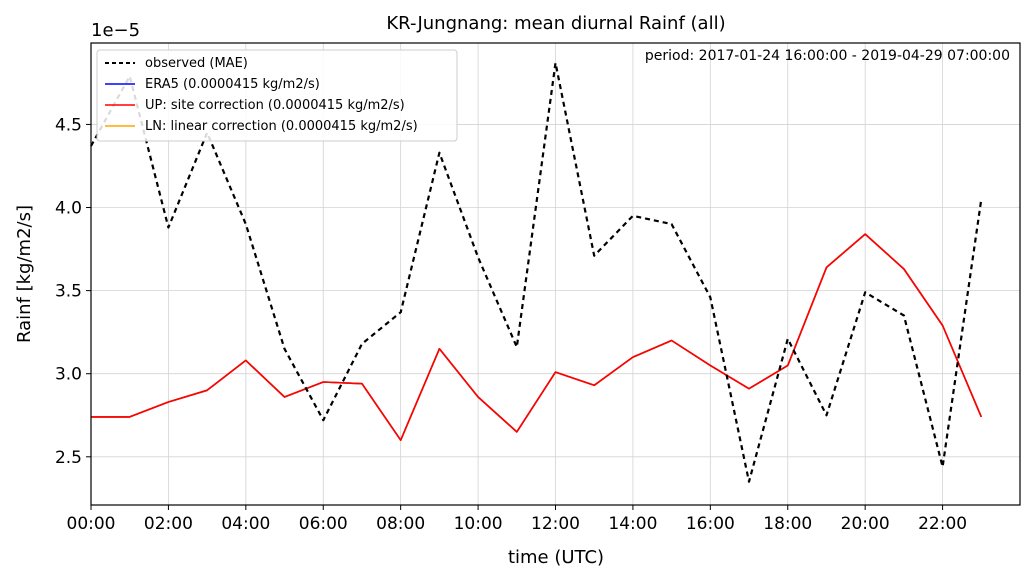  Describe the element at coordinates (68, 292) in the screenshot. I see `y-tick-label: 3.5` at that location.